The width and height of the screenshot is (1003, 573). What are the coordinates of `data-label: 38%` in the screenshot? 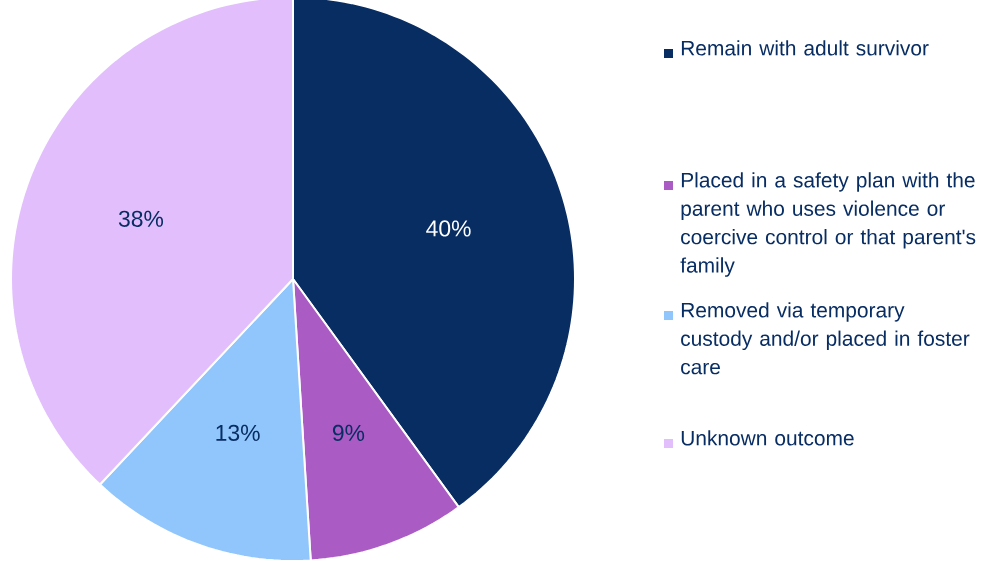 It's located at (141, 218).